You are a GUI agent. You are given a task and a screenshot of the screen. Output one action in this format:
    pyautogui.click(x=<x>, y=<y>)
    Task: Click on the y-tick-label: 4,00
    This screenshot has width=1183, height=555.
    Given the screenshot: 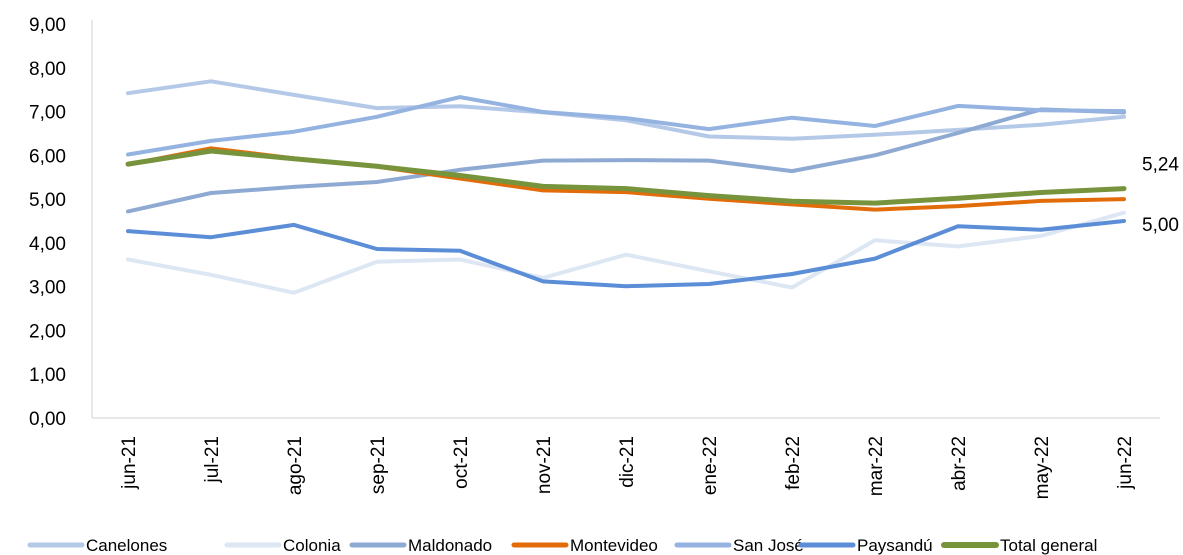 What is the action you would take?
    pyautogui.click(x=47, y=244)
    